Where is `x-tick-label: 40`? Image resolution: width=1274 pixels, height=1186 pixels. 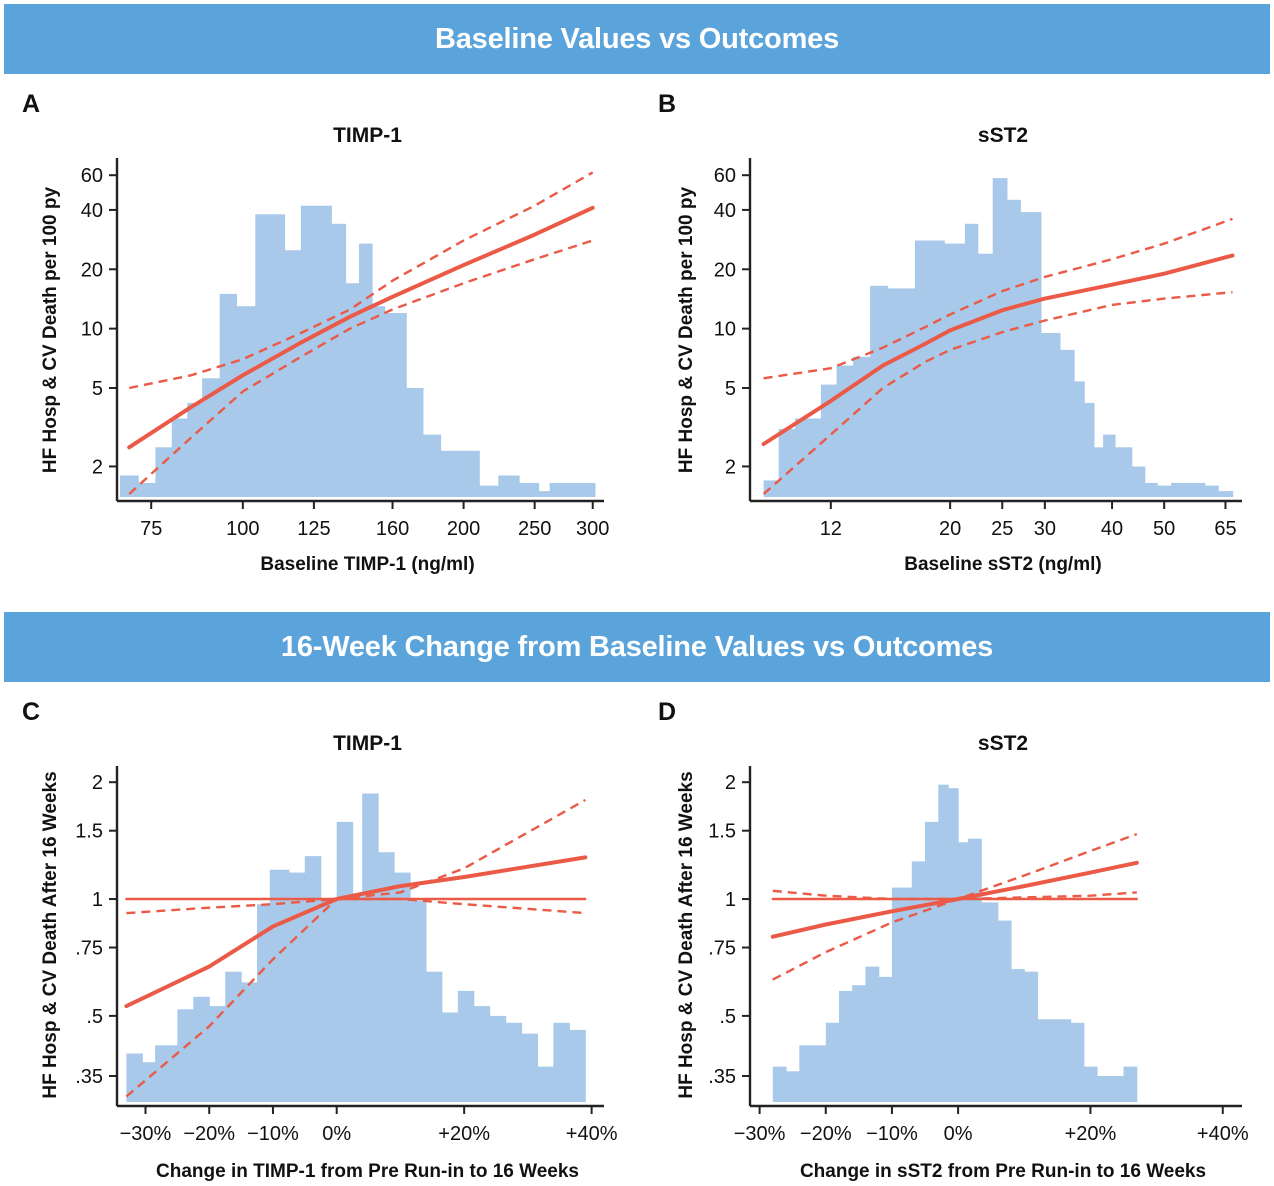
x-tick-label: 40 is located at coordinates (1112, 529).